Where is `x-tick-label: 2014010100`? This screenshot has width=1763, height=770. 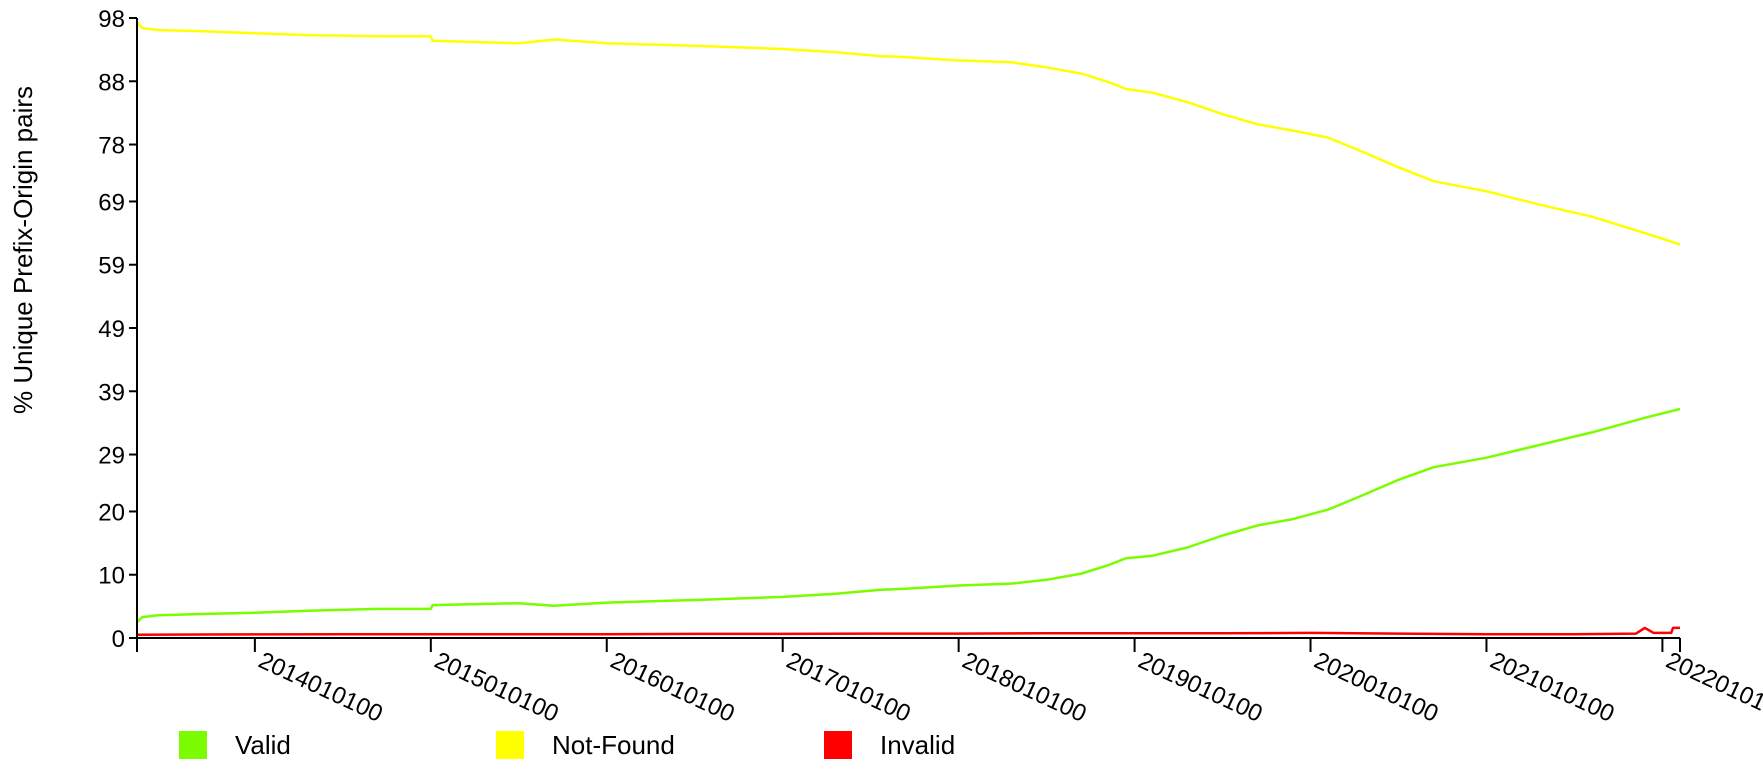 x-tick-label: 2014010100 is located at coordinates (320, 687).